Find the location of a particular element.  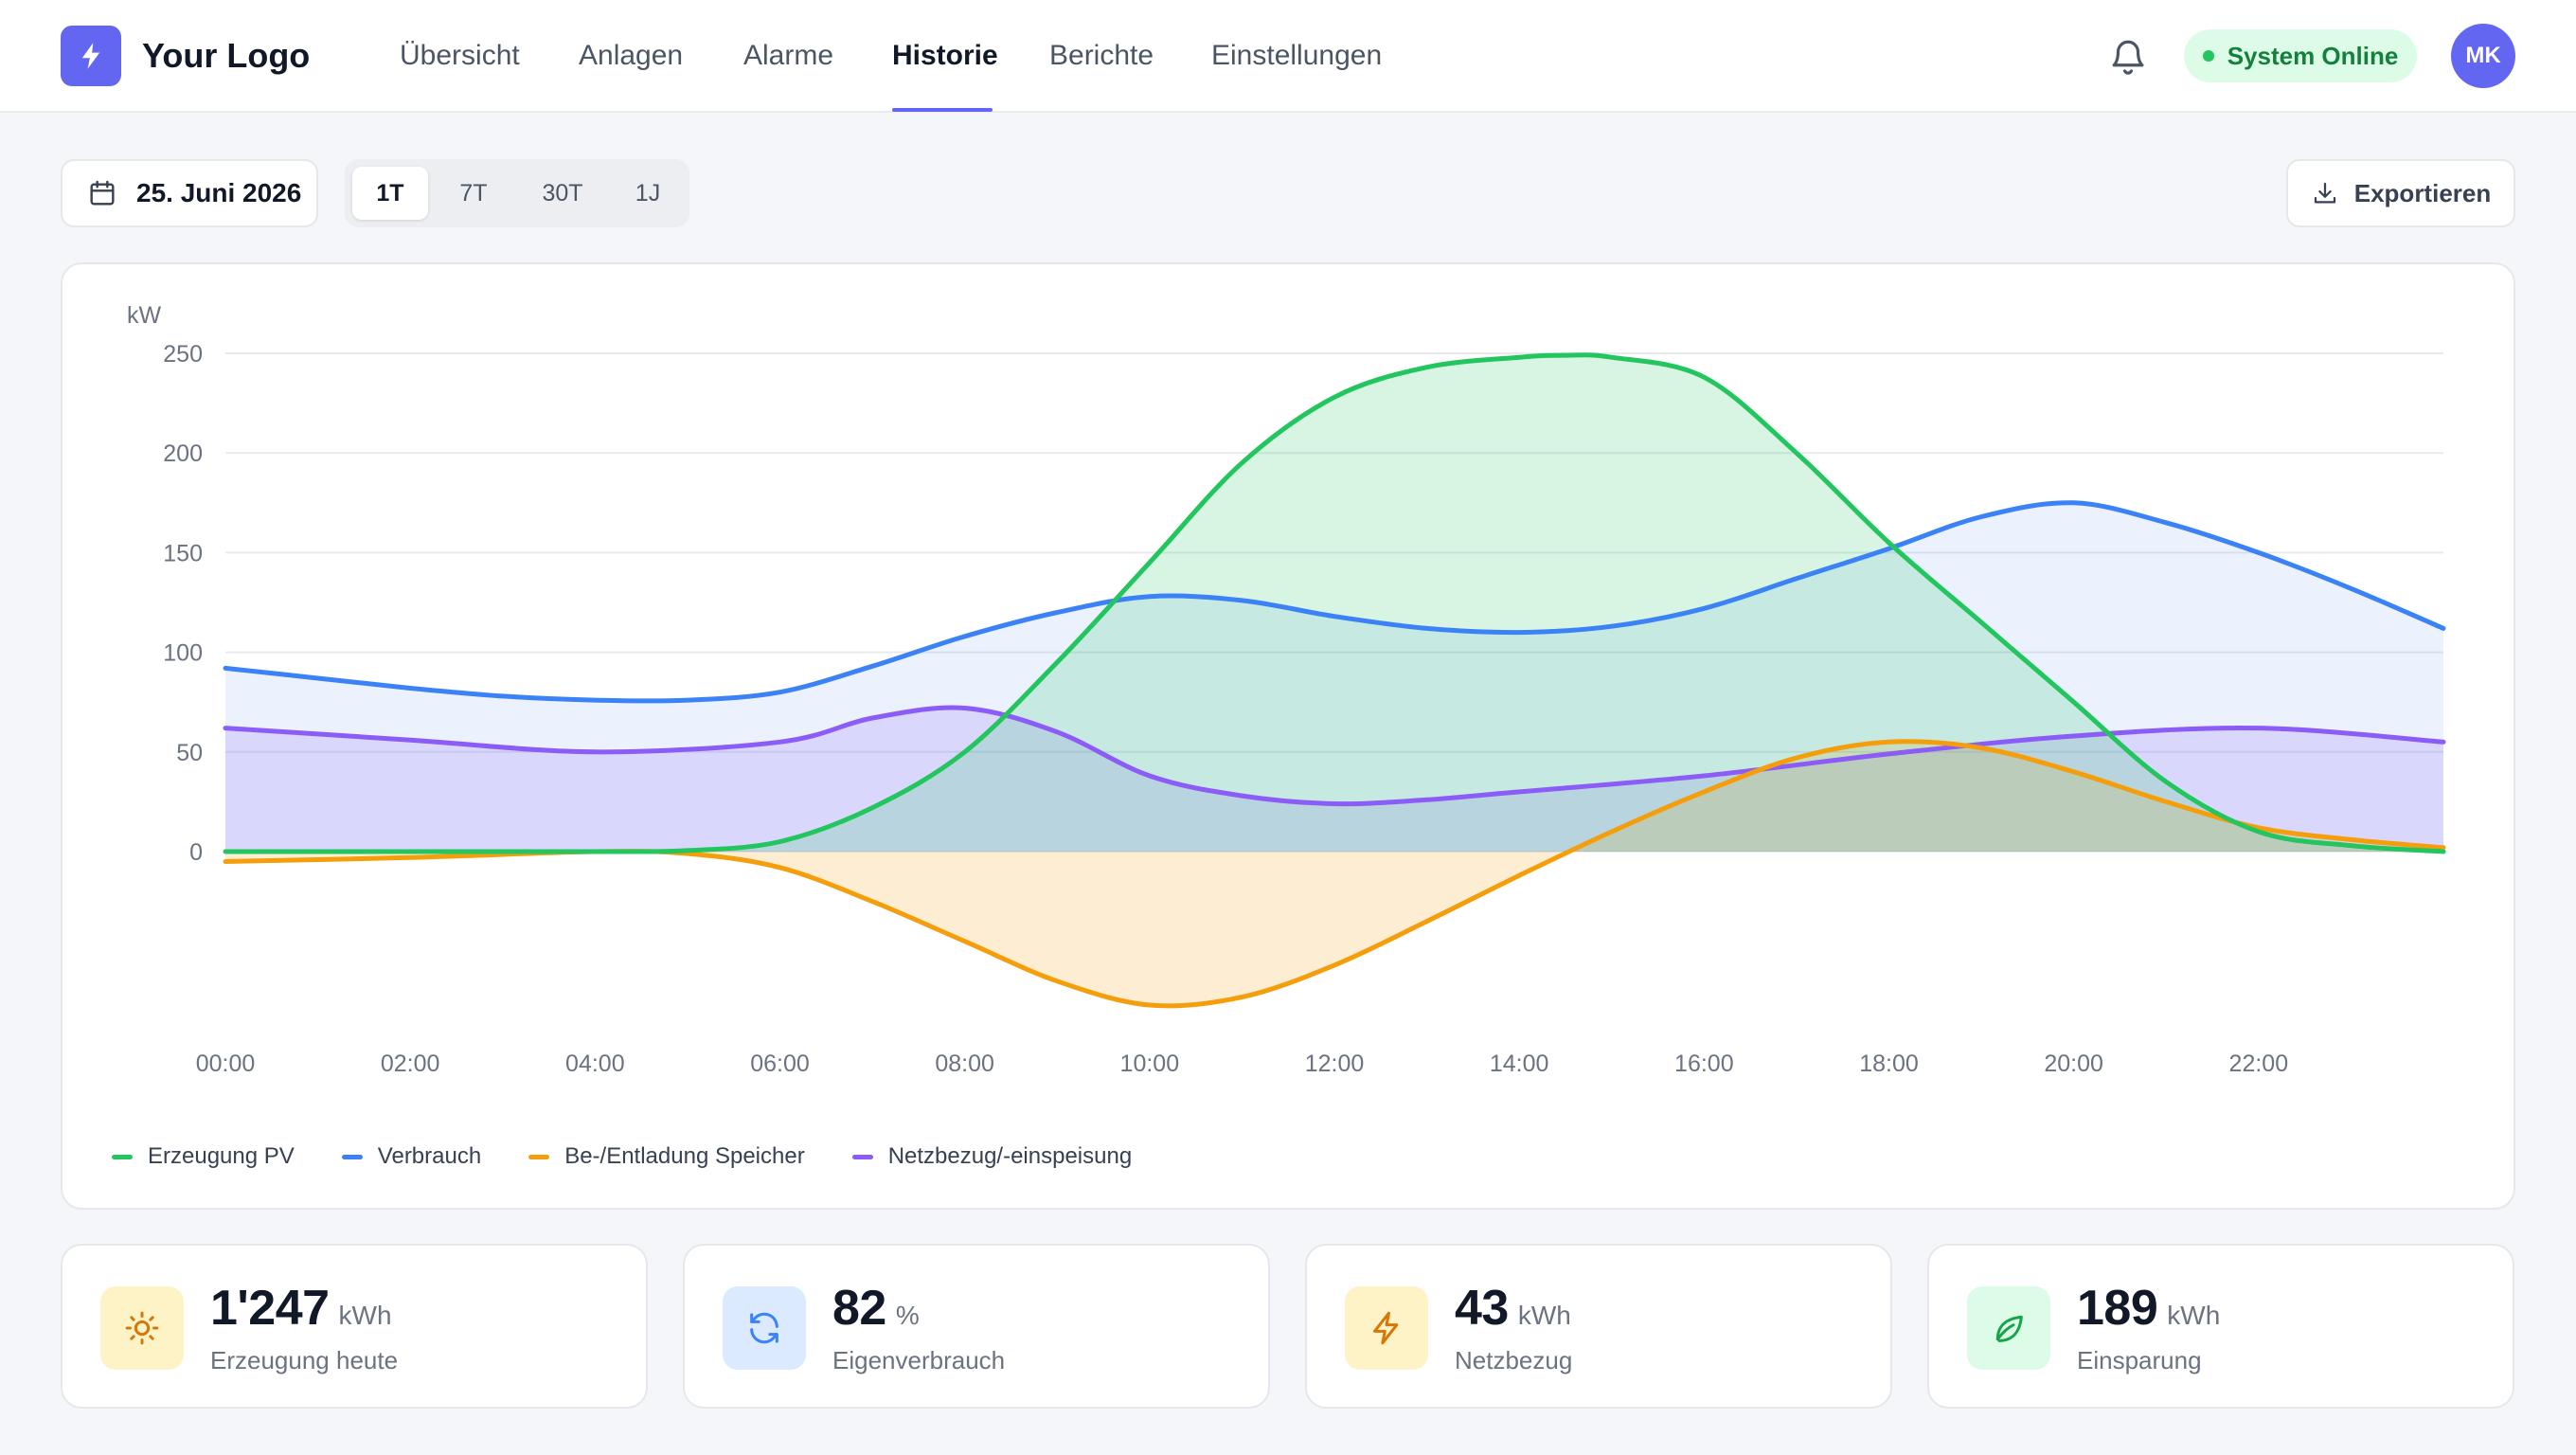

sun-icon is located at coordinates (142, 1328).